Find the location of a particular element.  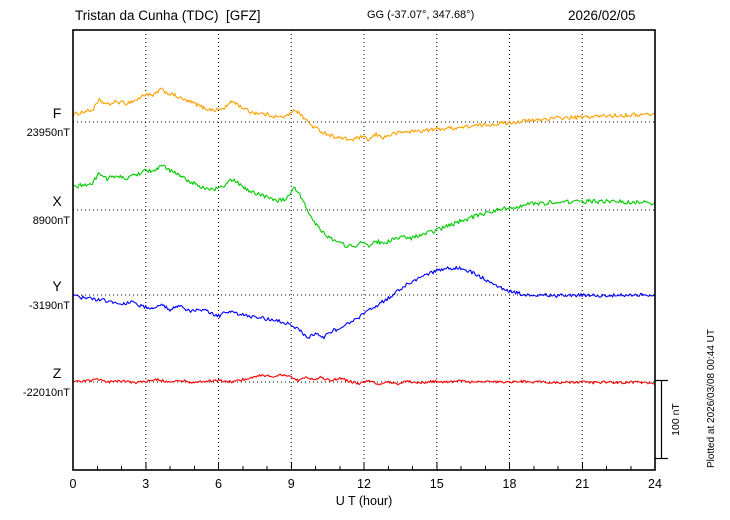

x-tick-label: 9 is located at coordinates (291, 484).